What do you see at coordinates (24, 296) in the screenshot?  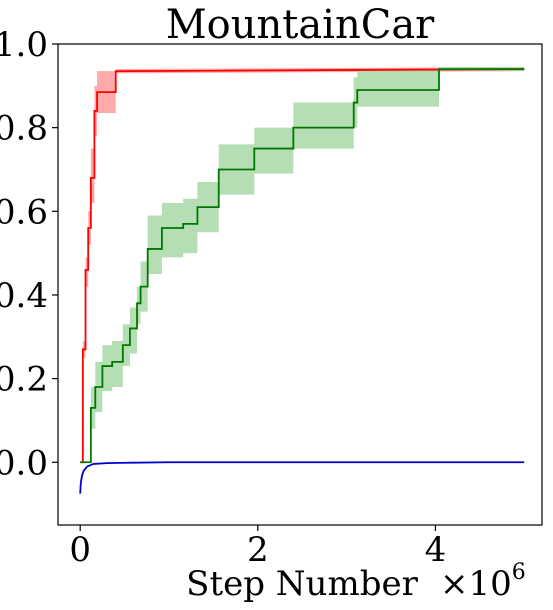 I see `y-tick-label: 0.4` at bounding box center [24, 296].